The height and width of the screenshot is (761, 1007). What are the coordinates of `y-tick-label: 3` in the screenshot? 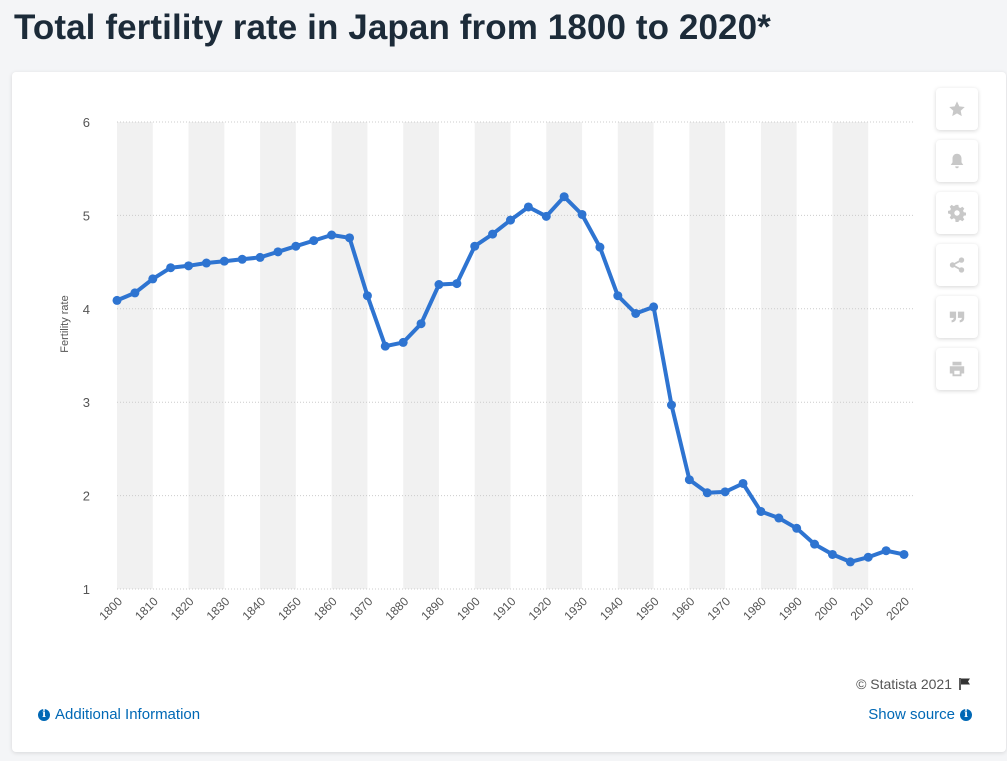 It's located at (86, 402).